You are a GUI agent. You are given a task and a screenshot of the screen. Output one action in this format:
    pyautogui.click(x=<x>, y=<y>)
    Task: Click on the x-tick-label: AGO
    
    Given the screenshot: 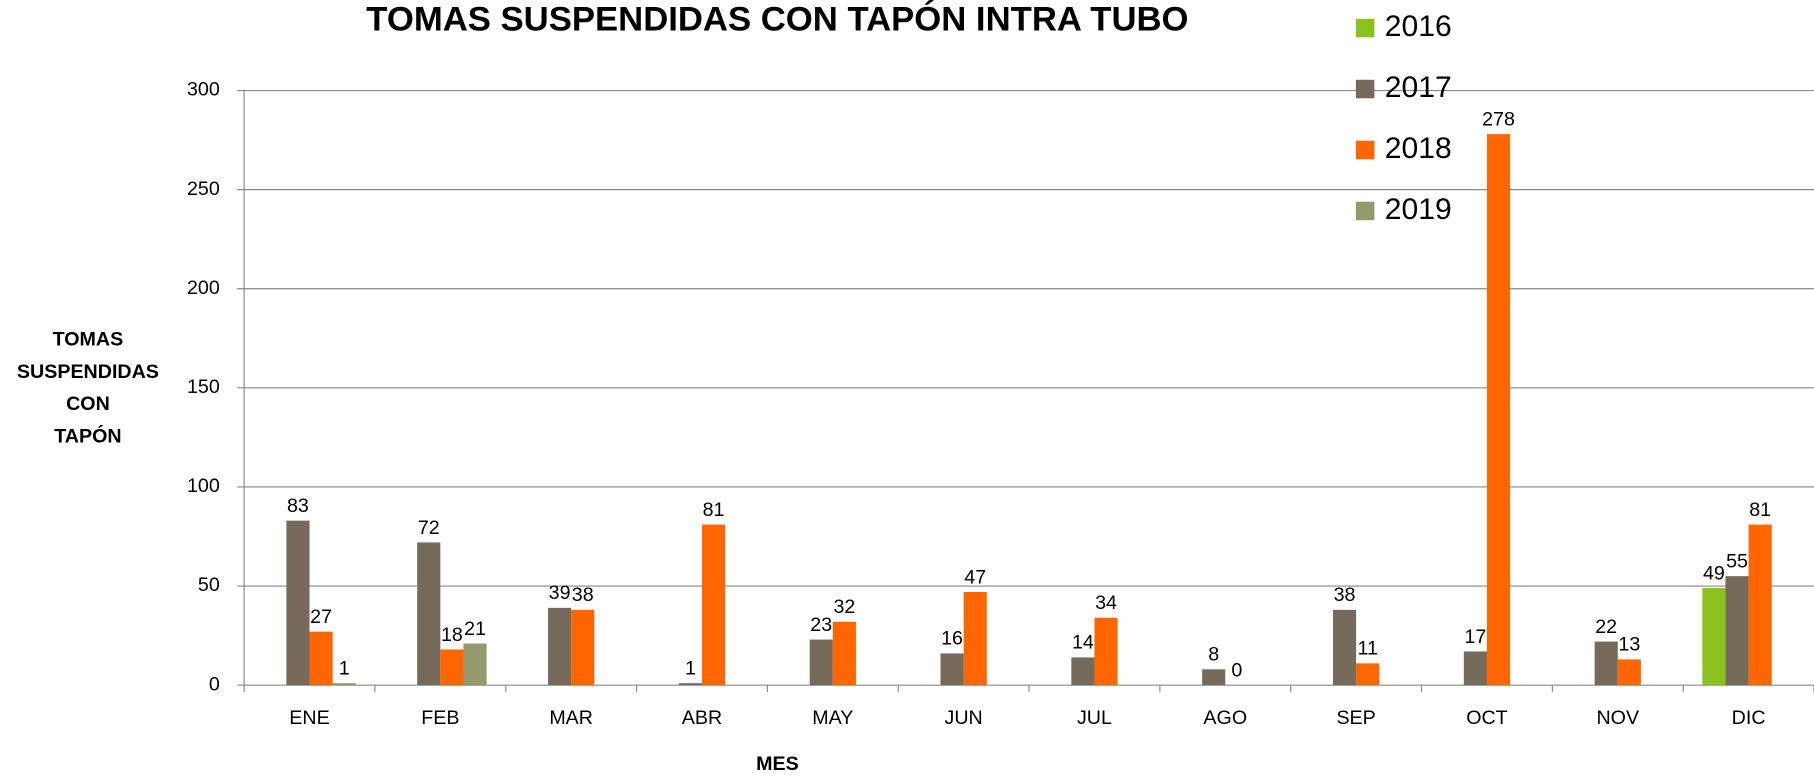 What is the action you would take?
    pyautogui.click(x=1225, y=718)
    